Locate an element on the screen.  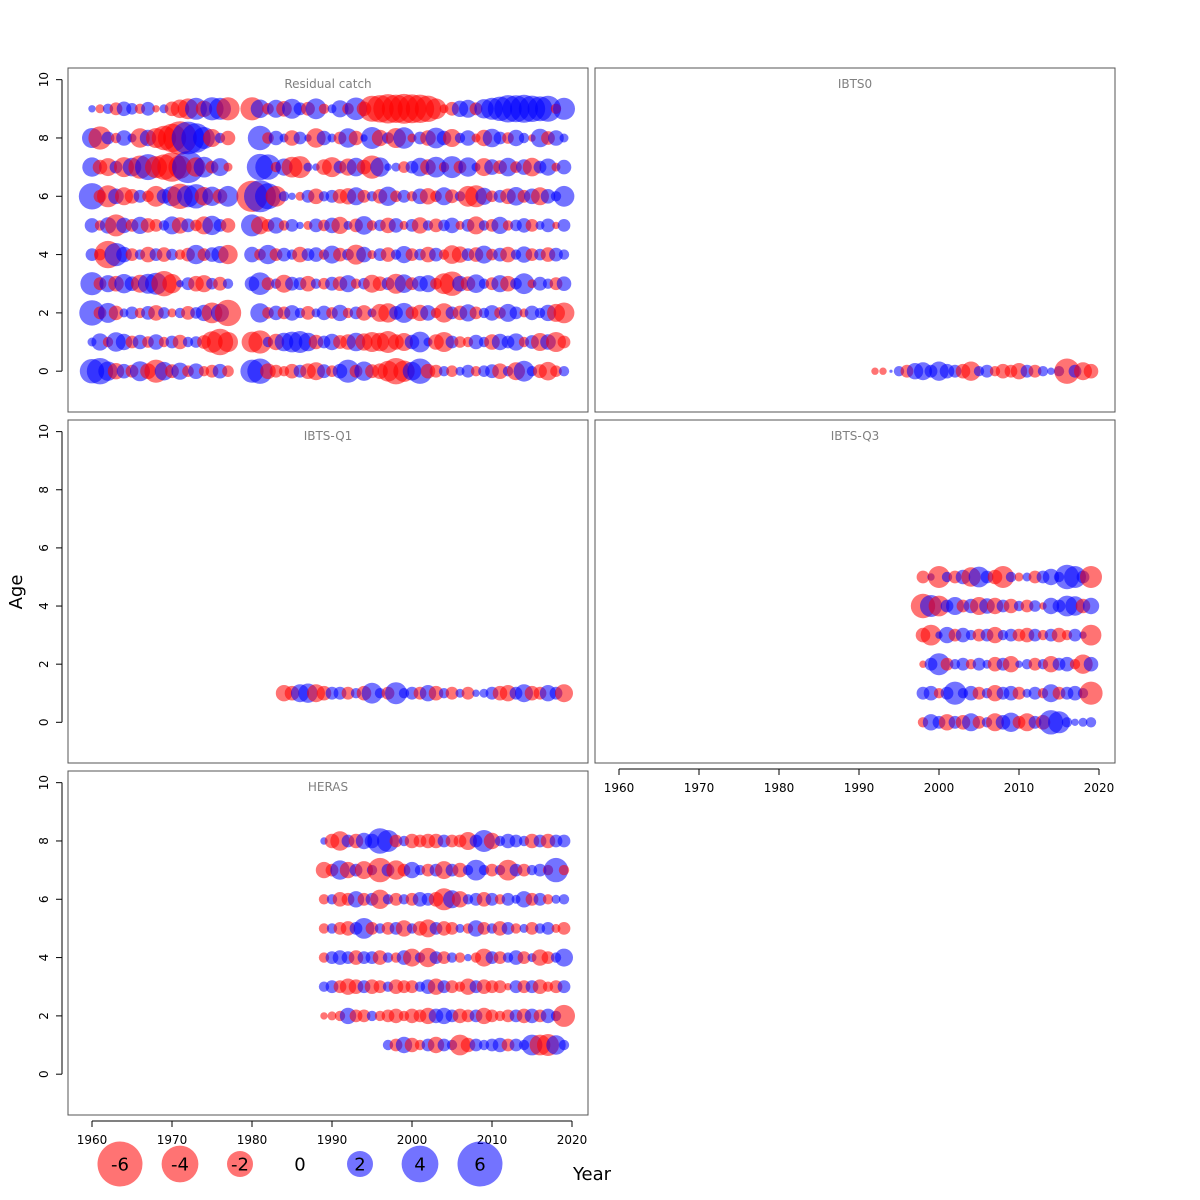
y-tick-label: 4 is located at coordinates (44, 606).